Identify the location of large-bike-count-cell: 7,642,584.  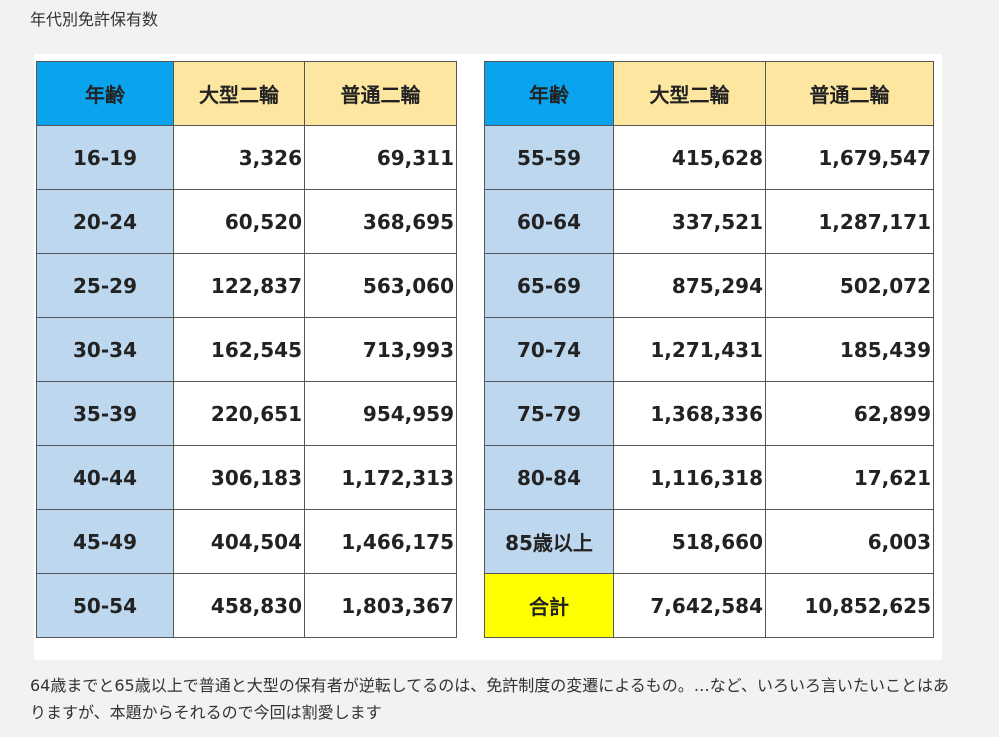
(689, 605).